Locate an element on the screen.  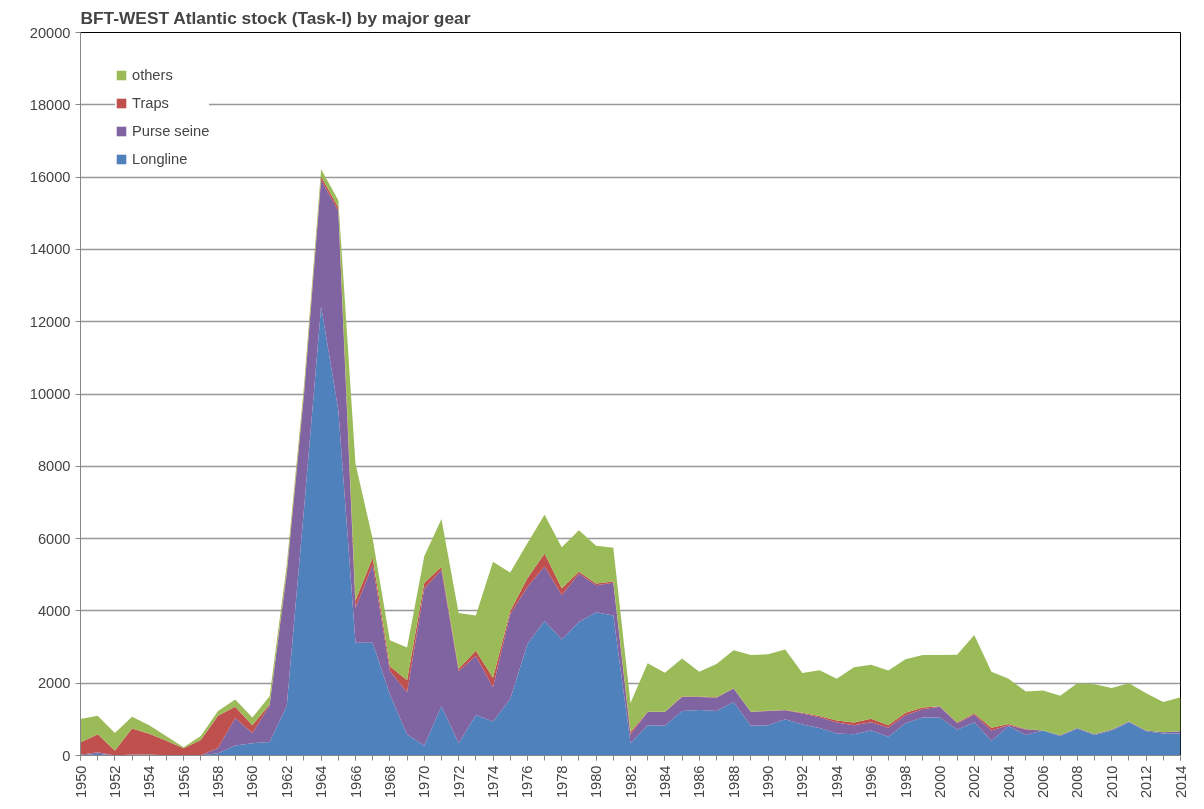
x-tick-label: 2014 is located at coordinates (1180, 782).